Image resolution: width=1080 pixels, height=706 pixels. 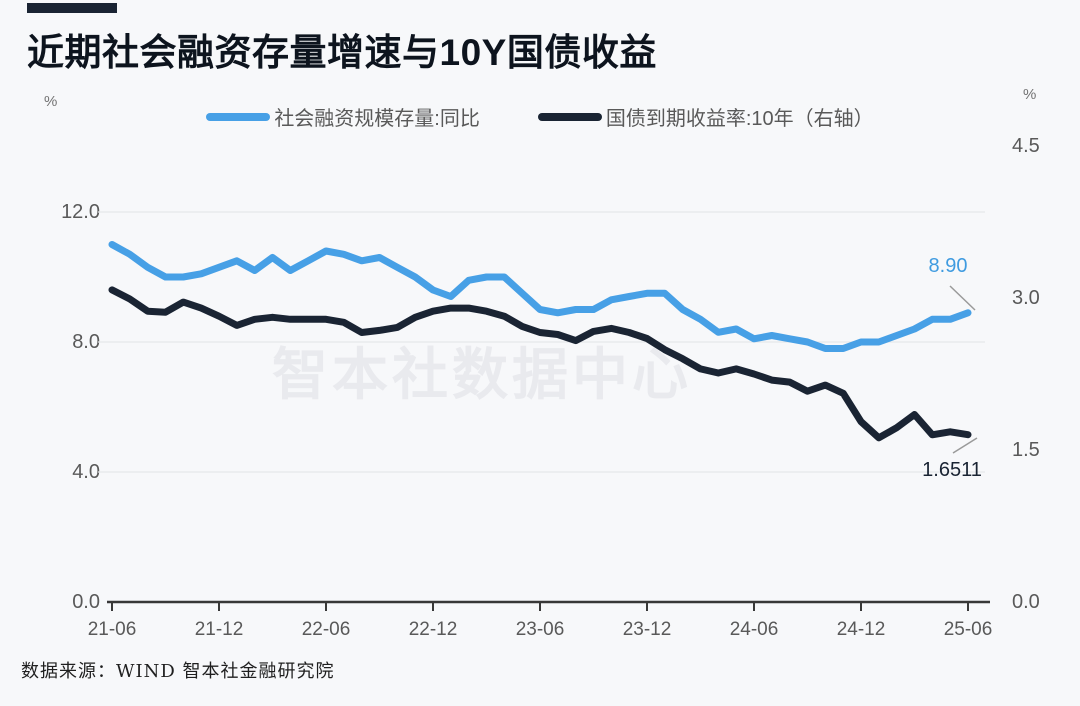 I want to click on right-axis-tick: 0.0, so click(x=1026, y=602).